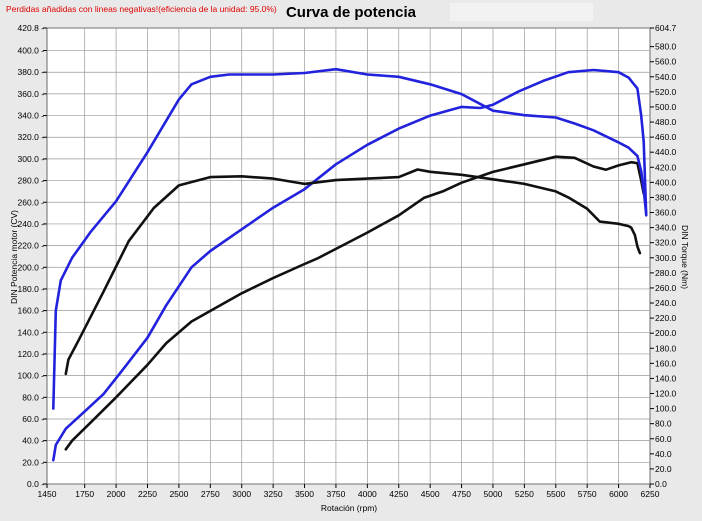  Describe the element at coordinates (663, 439) in the screenshot. I see `y2-tick-label: 60.0` at that location.